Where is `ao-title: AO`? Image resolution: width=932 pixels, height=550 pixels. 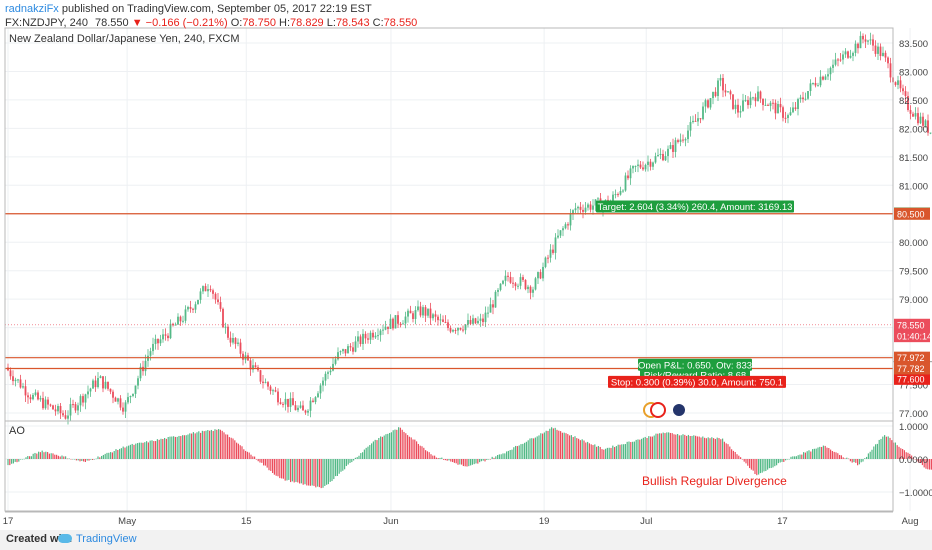
ao-title: AO is located at coordinates (17, 431).